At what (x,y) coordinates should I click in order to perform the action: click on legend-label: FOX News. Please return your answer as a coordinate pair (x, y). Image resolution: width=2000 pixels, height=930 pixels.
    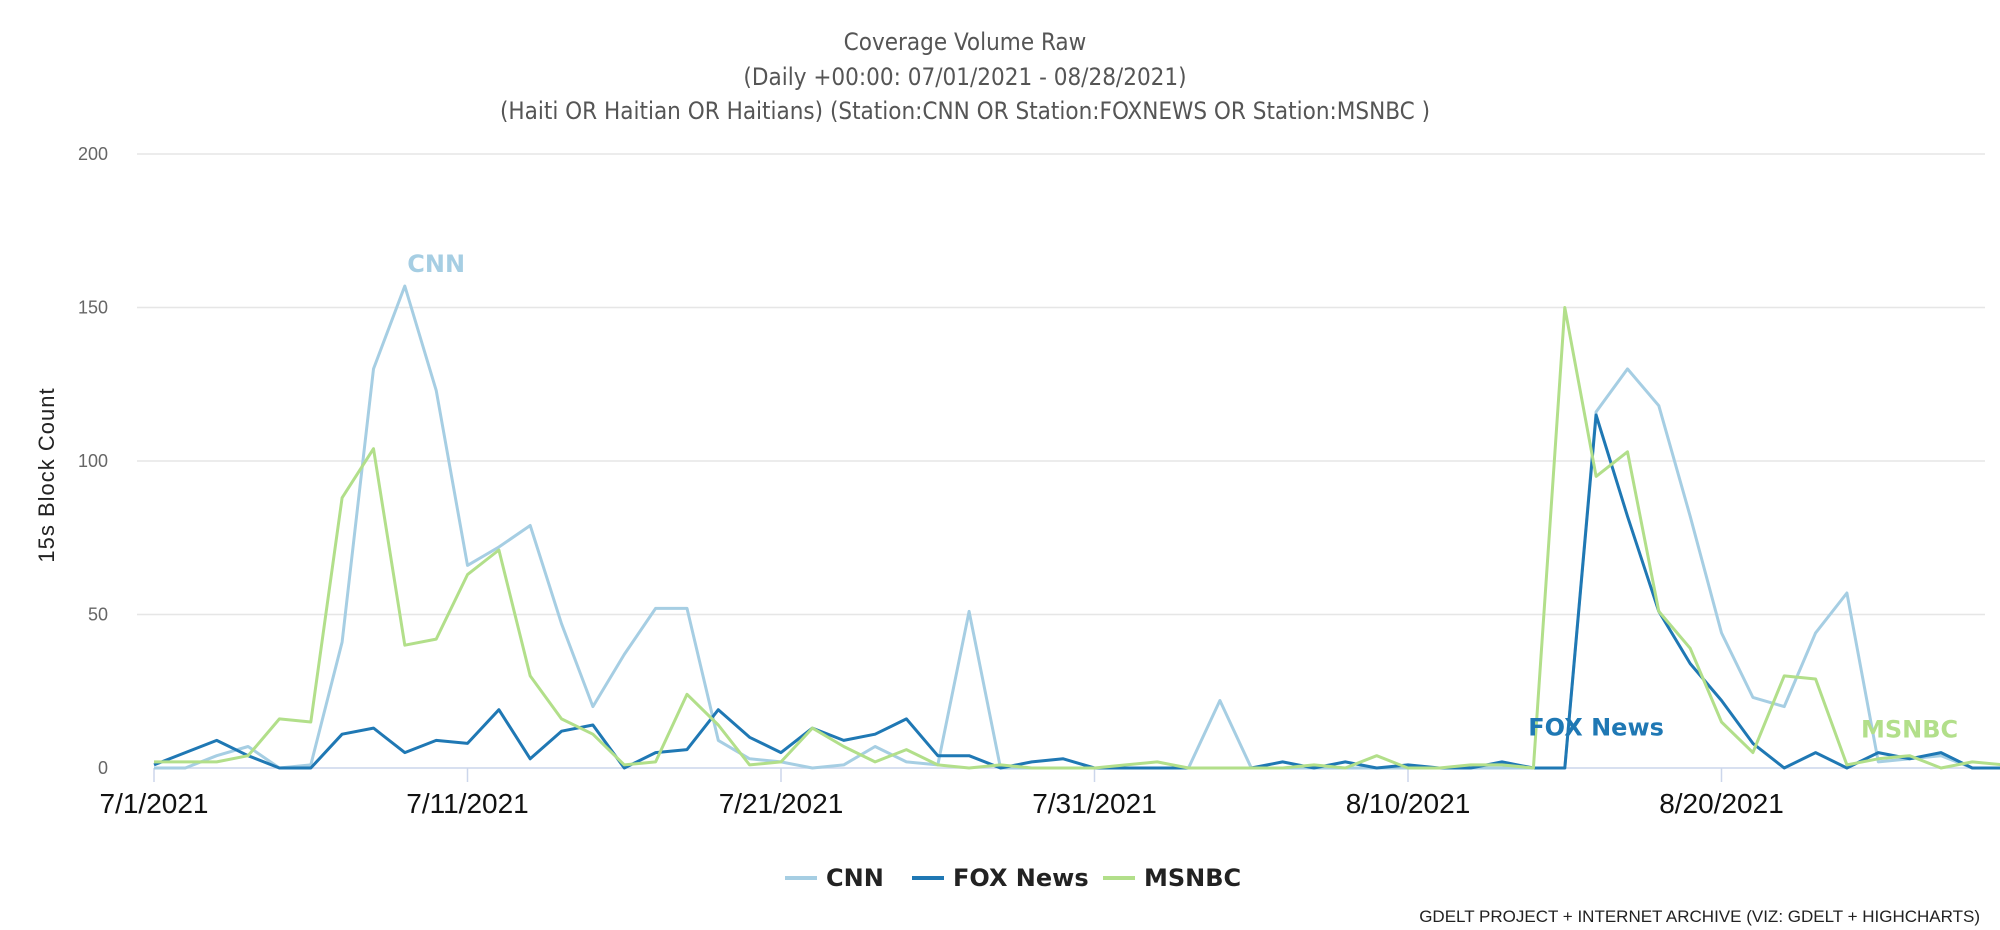
    Looking at the image, I should click on (1021, 878).